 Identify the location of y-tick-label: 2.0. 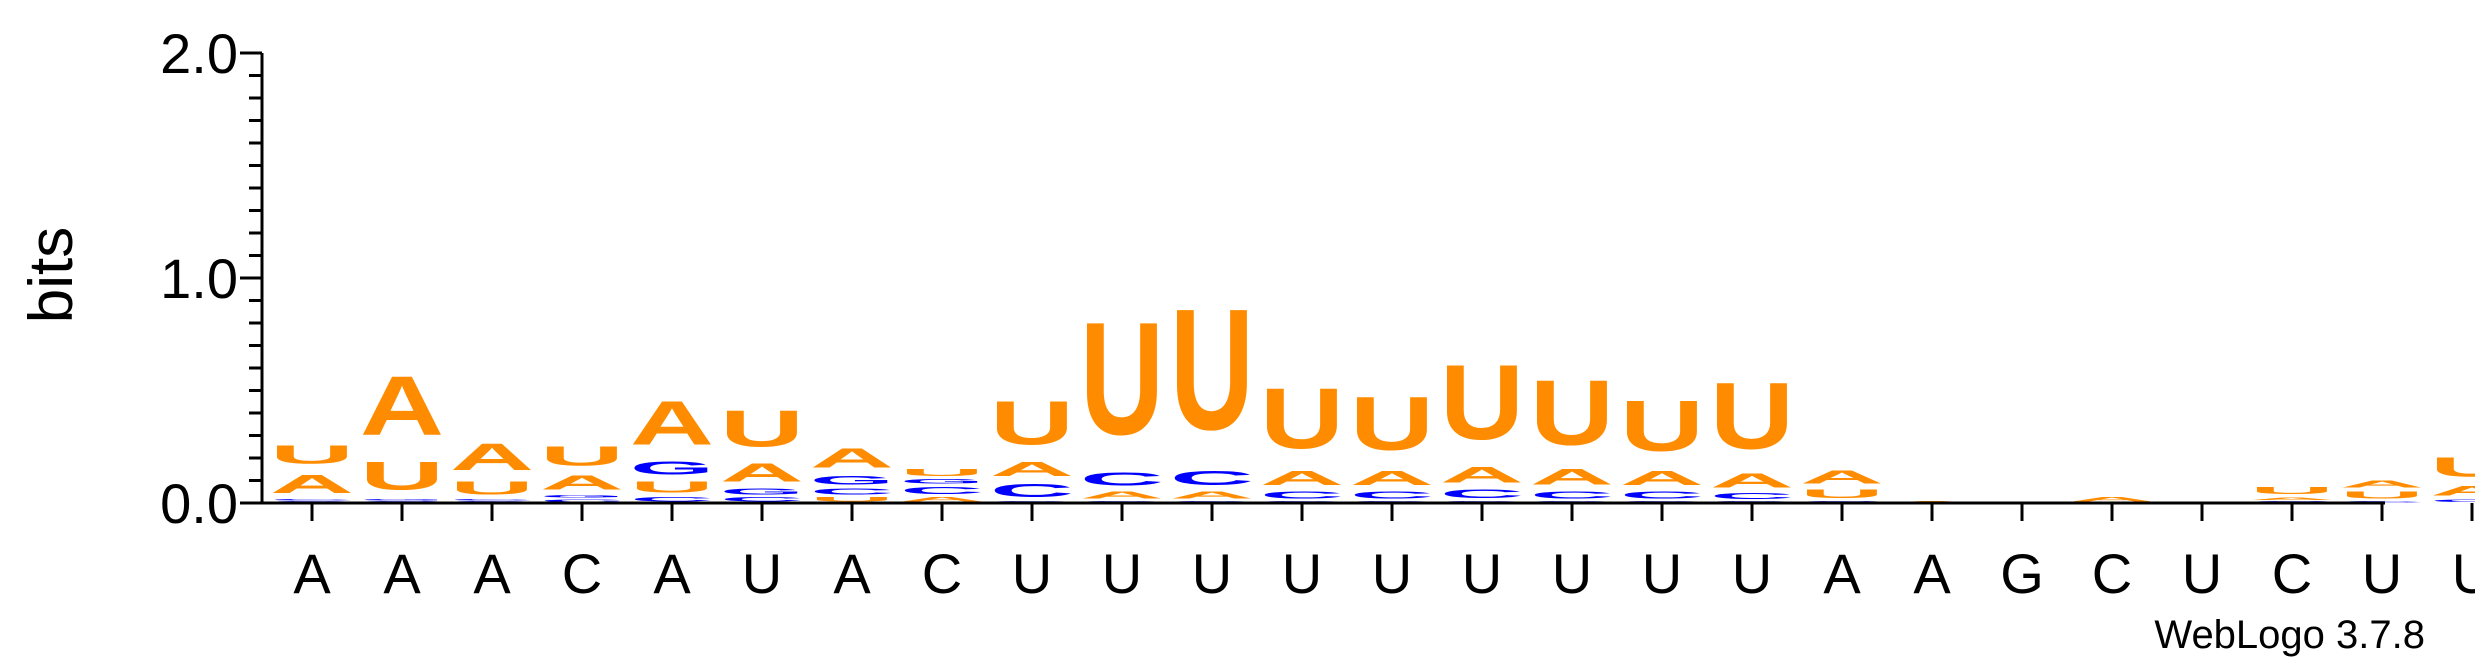
(199, 53).